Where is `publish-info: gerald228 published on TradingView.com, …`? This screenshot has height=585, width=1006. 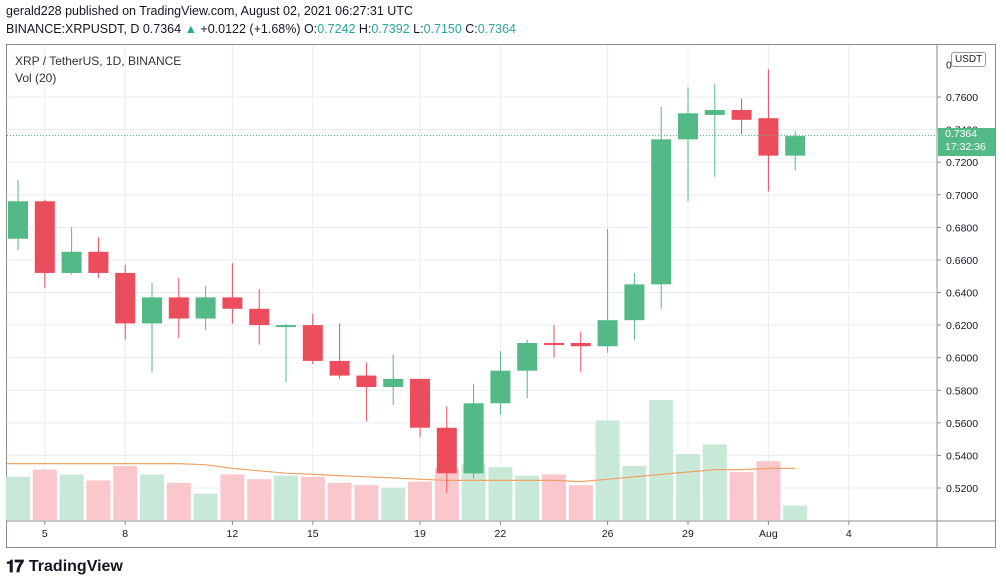 publish-info: gerald228 published on TradingView.com, … is located at coordinates (209, 11).